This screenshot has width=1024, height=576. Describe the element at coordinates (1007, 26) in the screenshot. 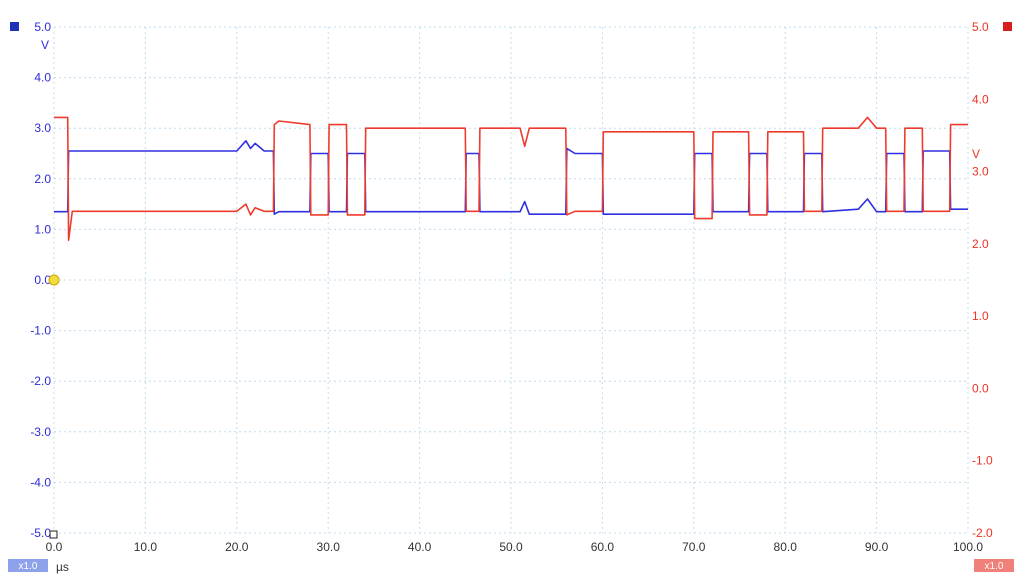

I see `channel-b-indicator-icon` at that location.